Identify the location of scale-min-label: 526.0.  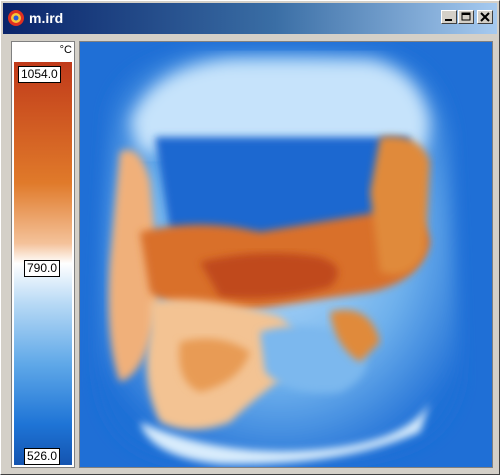
(42, 456).